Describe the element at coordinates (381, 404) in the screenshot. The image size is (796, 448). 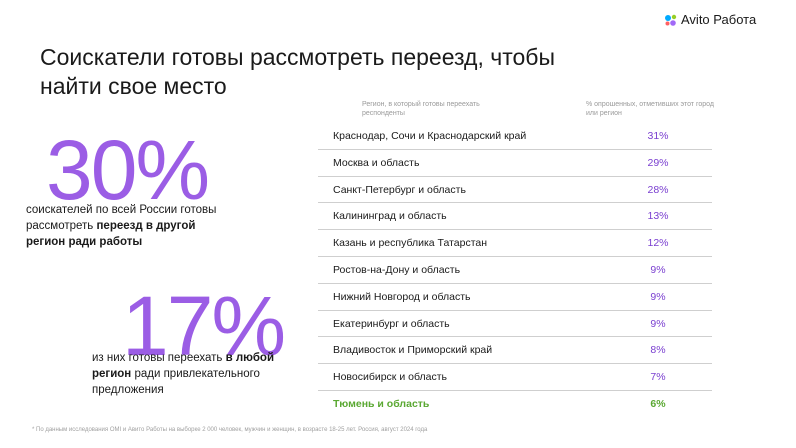
I see `region: Тюмень и область` at that location.